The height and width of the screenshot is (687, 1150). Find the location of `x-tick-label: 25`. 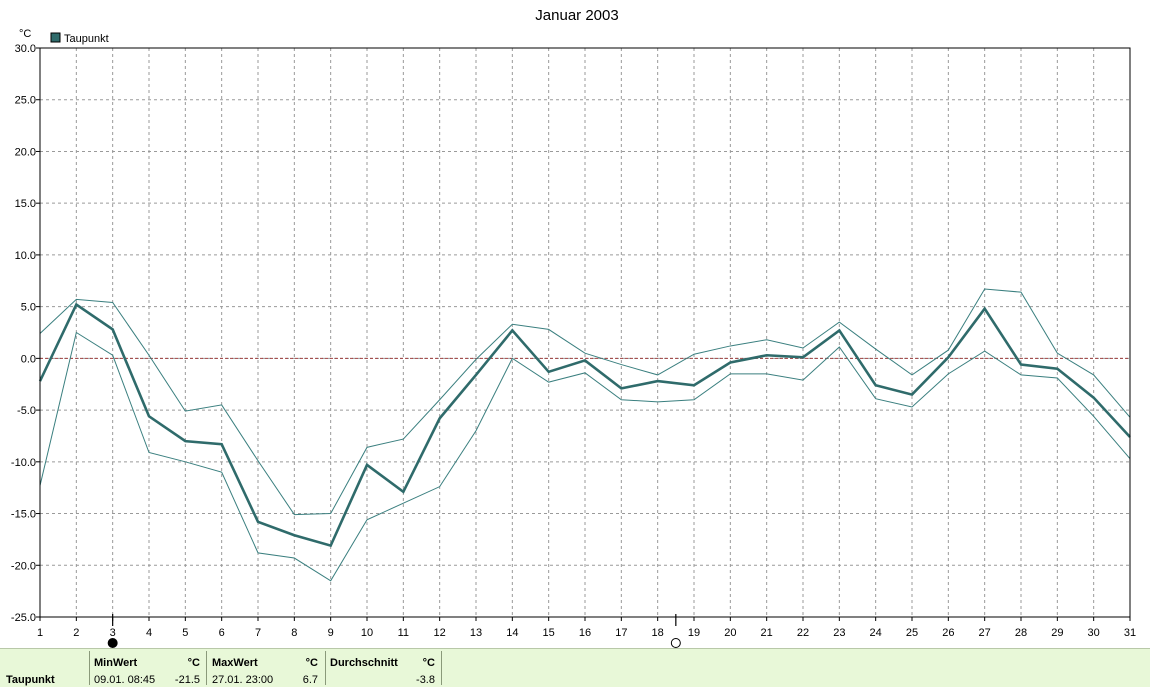

x-tick-label: 25 is located at coordinates (912, 633).